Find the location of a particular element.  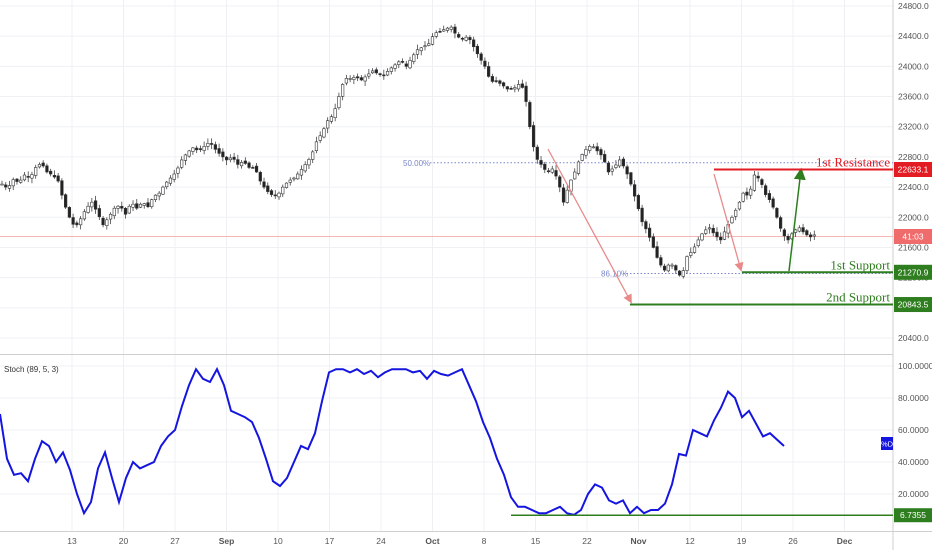

time-tick-label: 15 is located at coordinates (536, 541).